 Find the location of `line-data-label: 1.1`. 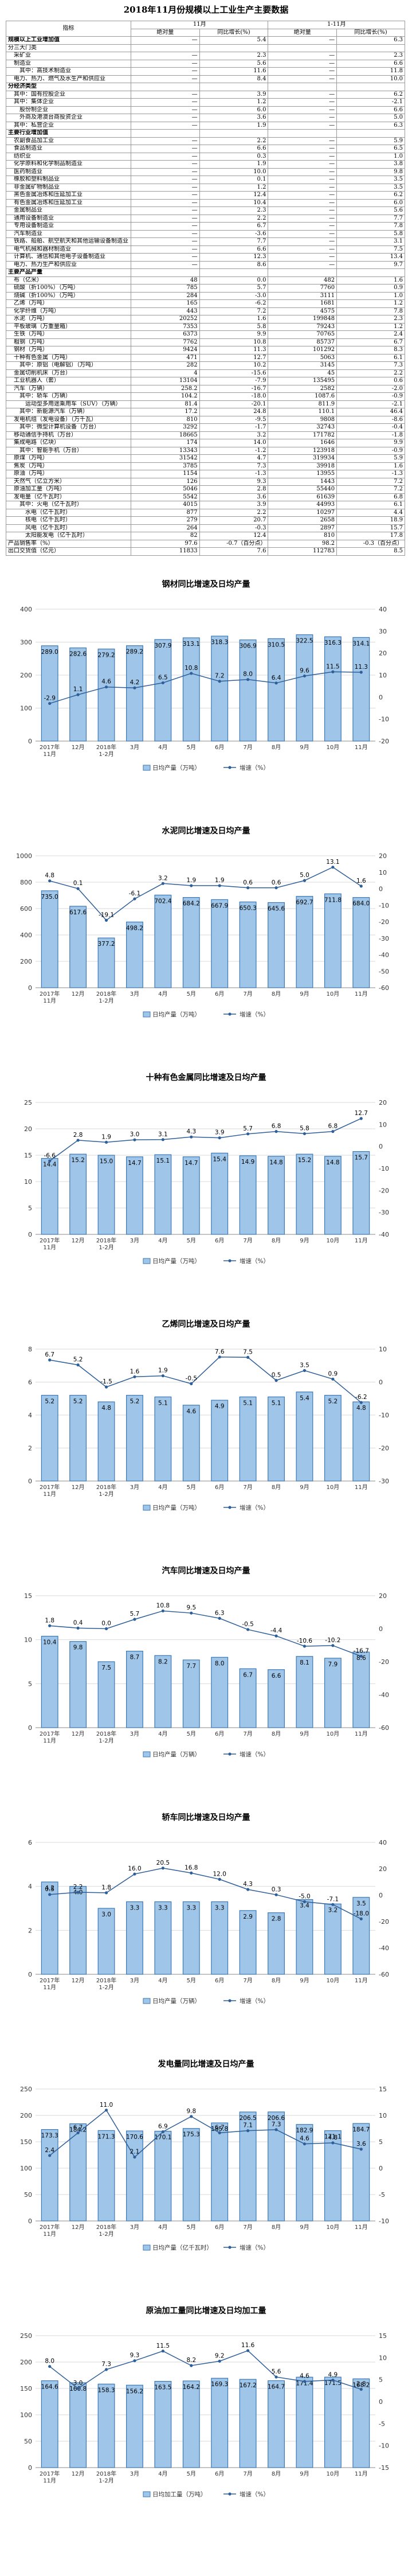

line-data-label: 1.1 is located at coordinates (78, 689).